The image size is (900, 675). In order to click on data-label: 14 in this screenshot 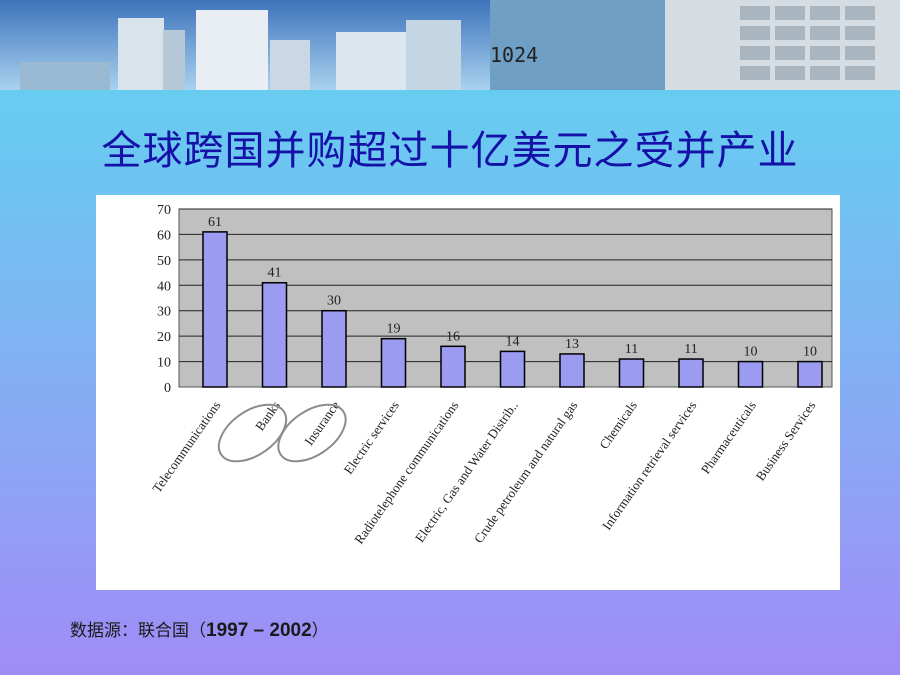, I will do `click(513, 341)`.